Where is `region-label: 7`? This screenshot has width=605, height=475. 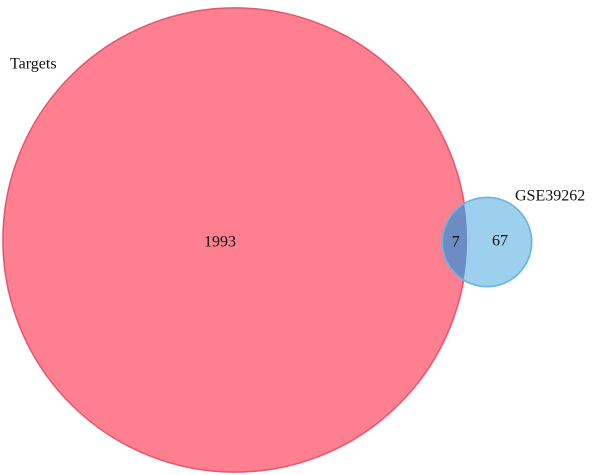 region-label: 7 is located at coordinates (456, 242).